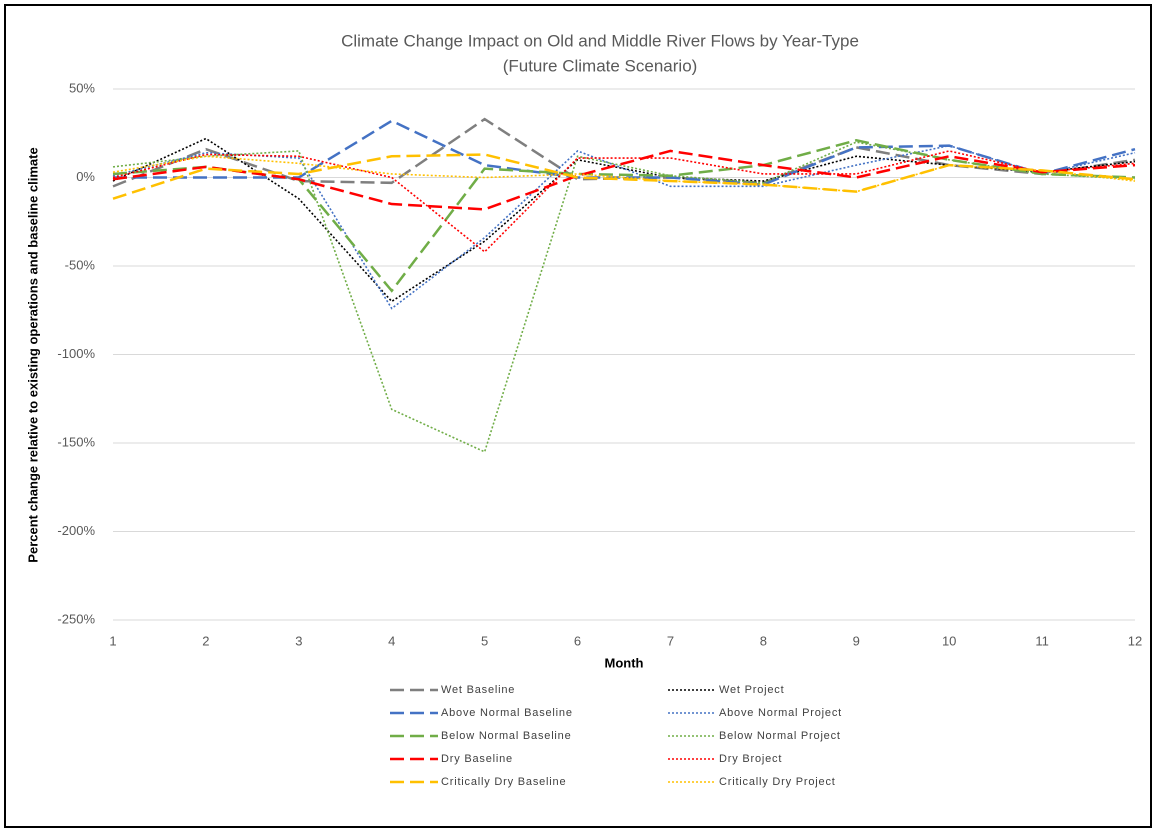 The image size is (1154, 833). What do you see at coordinates (1135, 640) in the screenshot?
I see `x-tick-label: 12` at bounding box center [1135, 640].